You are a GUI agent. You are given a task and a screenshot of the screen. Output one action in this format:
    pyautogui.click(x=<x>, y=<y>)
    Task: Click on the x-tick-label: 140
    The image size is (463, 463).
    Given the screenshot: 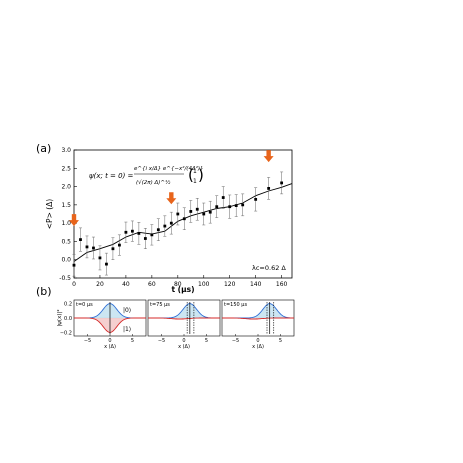 What is the action you would take?
    pyautogui.click(x=256, y=284)
    